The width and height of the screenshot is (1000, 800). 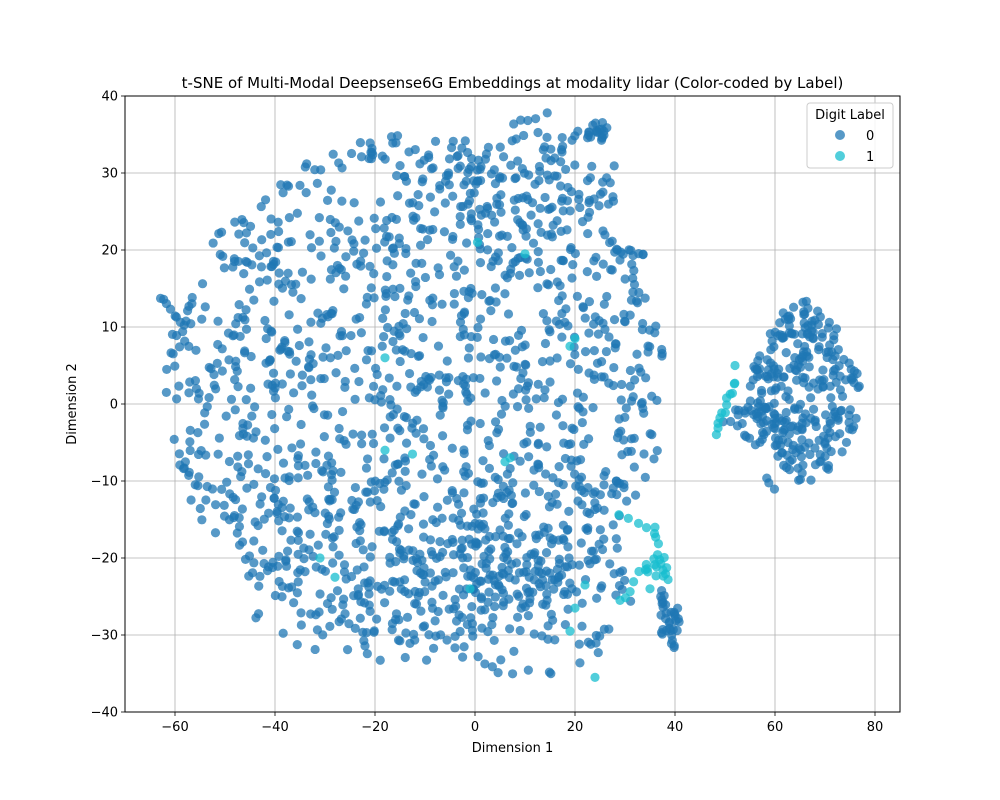 What do you see at coordinates (475, 727) in the screenshot?
I see `x-tick-label: 0` at bounding box center [475, 727].